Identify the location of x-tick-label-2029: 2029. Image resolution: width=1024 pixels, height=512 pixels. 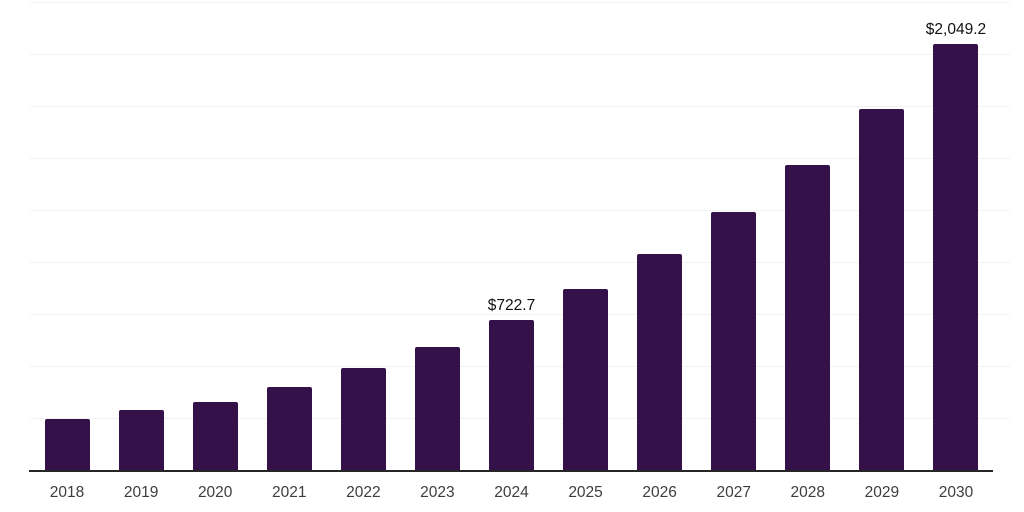
(882, 492).